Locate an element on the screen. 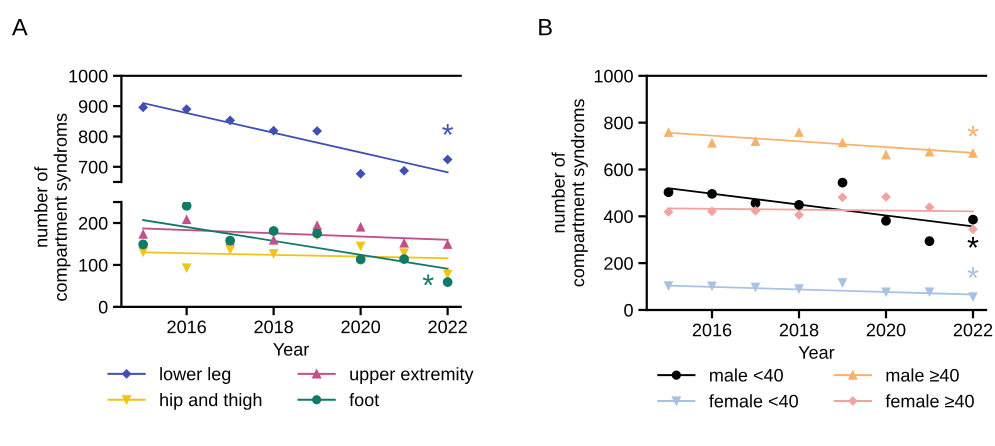 The width and height of the screenshot is (995, 446). legend-label: male ≥40 is located at coordinates (922, 375).